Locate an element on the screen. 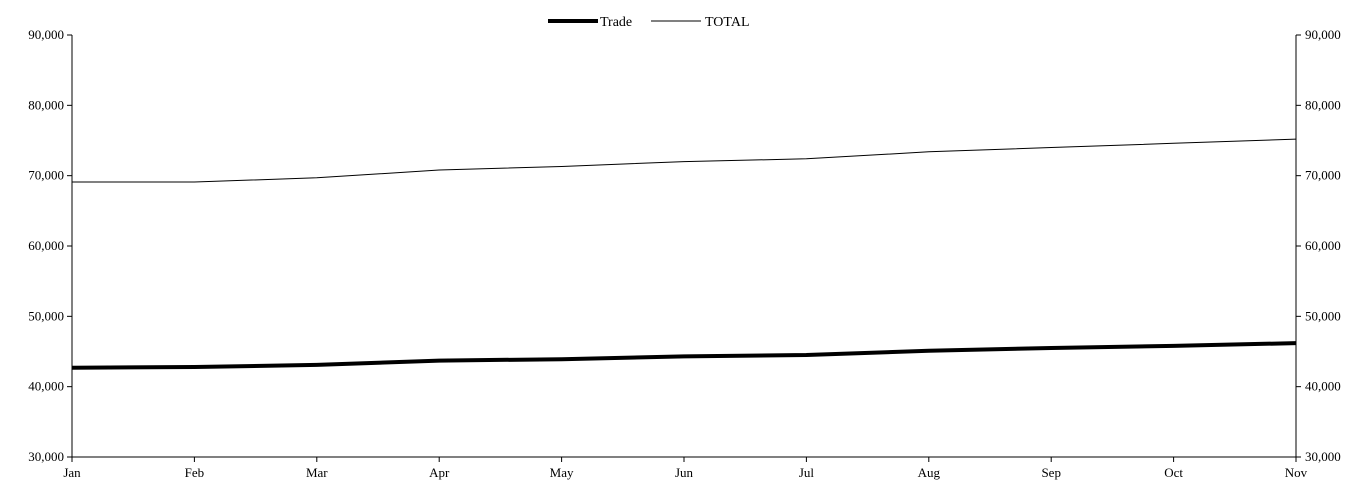 The image size is (1358, 489). y-tick-label-right: 40,000 is located at coordinates (1323, 386).